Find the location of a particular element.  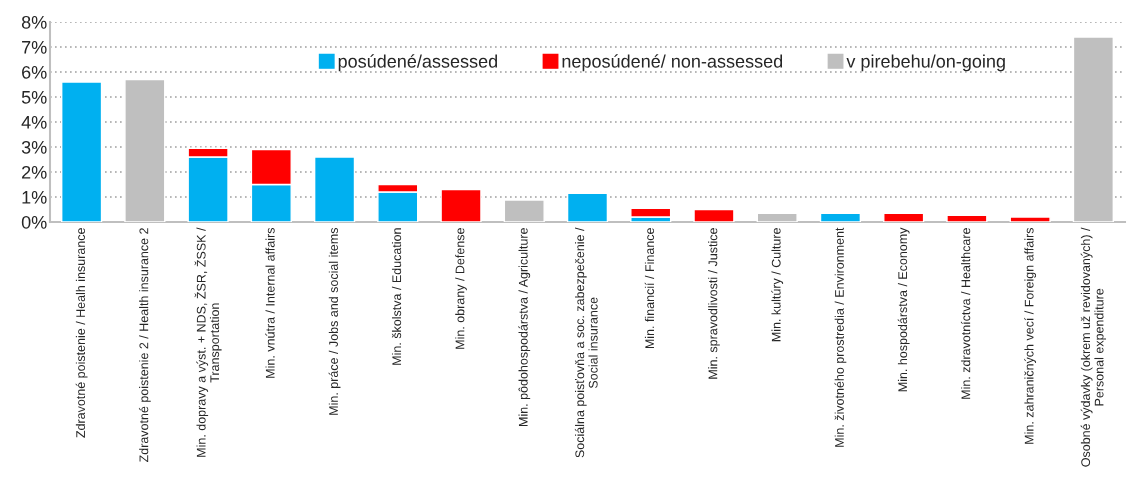

x-tick-label: Min. spravodlivosti / Justice is located at coordinates (714, 303).